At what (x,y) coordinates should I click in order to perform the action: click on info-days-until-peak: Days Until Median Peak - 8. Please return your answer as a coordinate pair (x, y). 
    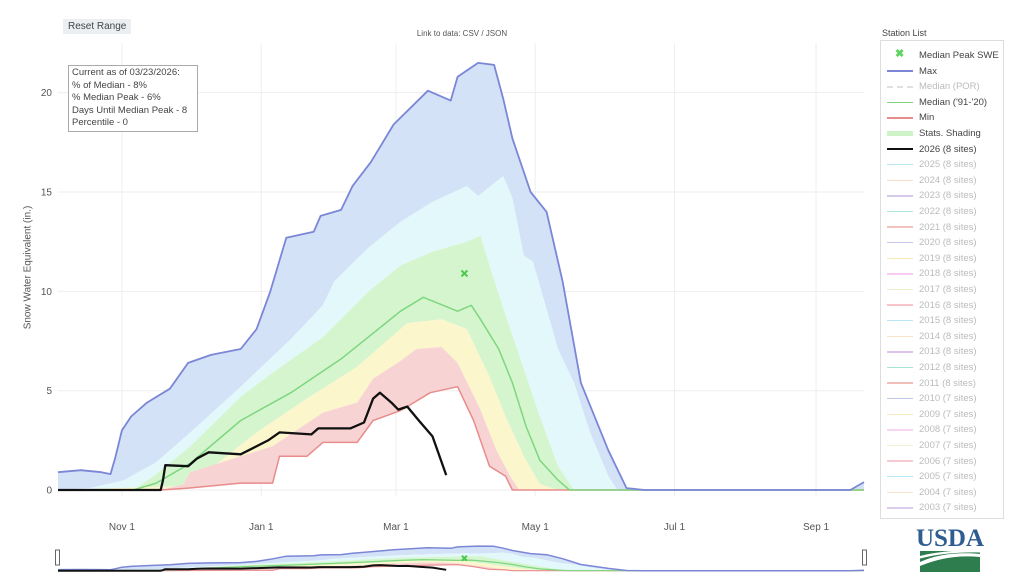
    Looking at the image, I should click on (130, 110).